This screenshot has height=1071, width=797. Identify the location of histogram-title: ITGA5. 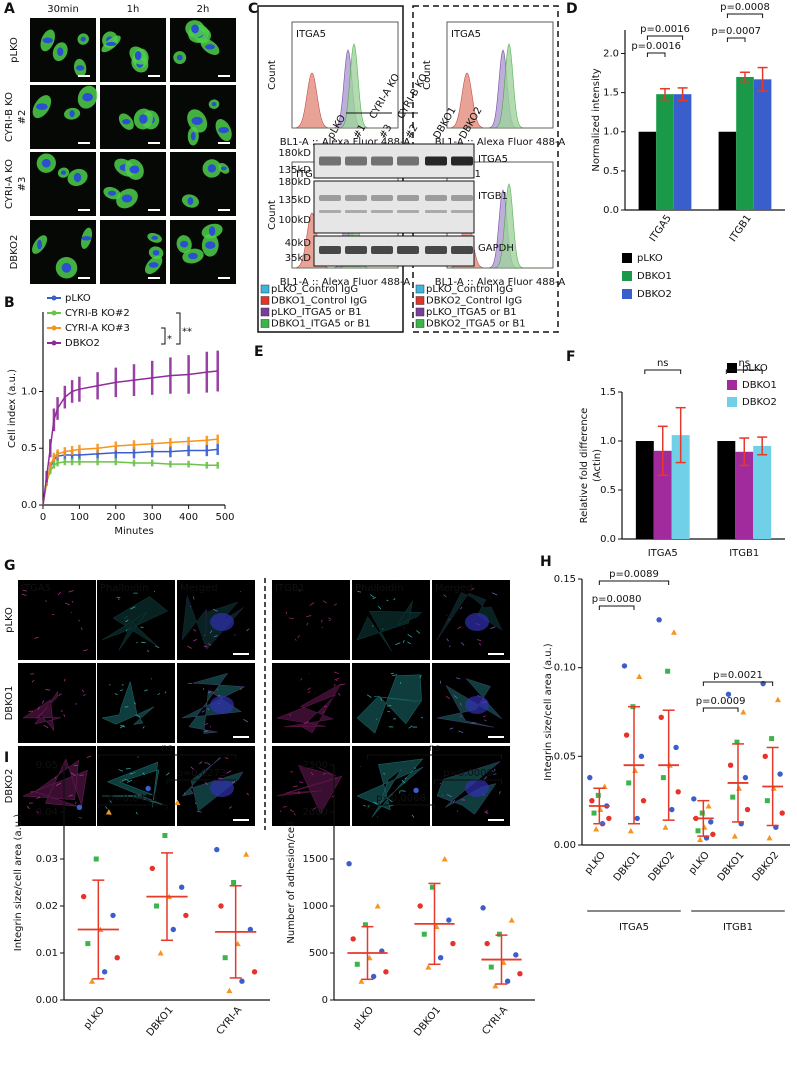
(311, 34).